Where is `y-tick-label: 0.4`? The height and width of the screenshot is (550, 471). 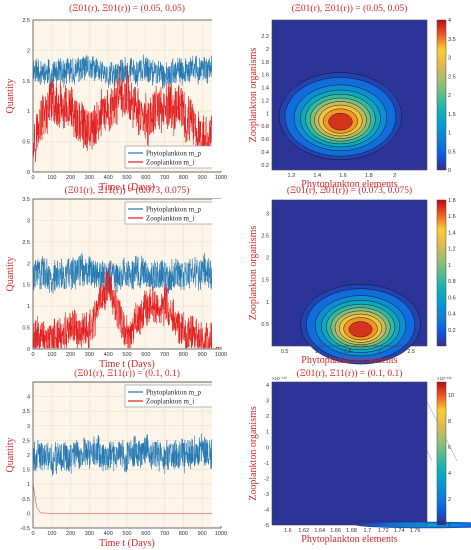
y-tick-label: 0.4 is located at coordinates (265, 153).